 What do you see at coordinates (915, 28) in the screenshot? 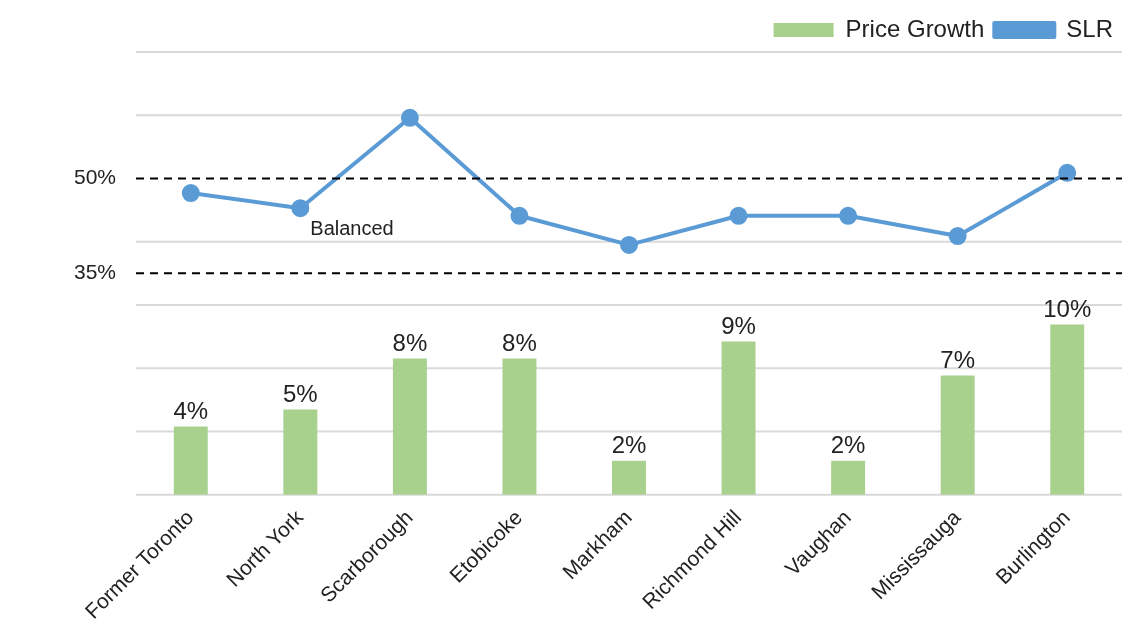
I see `legend-label: Price Growth` at bounding box center [915, 28].